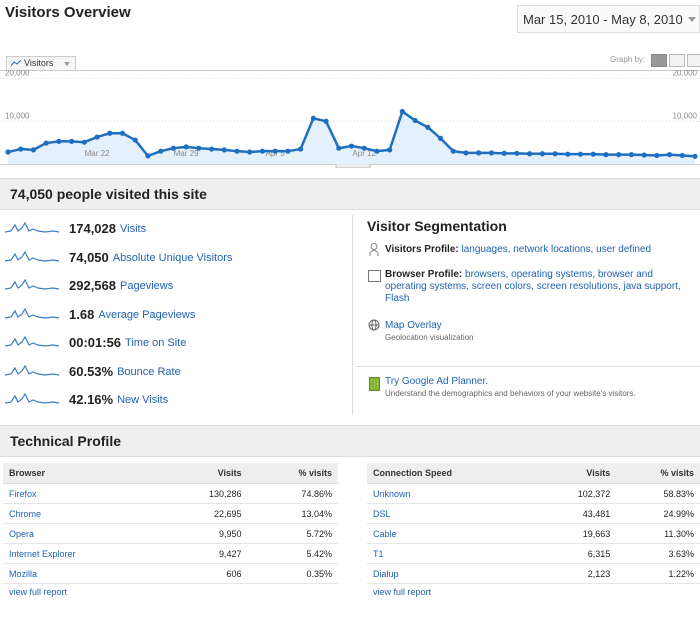 This screenshot has height=619, width=700. Describe the element at coordinates (89, 257) in the screenshot. I see `metric-value: 74,050` at that location.